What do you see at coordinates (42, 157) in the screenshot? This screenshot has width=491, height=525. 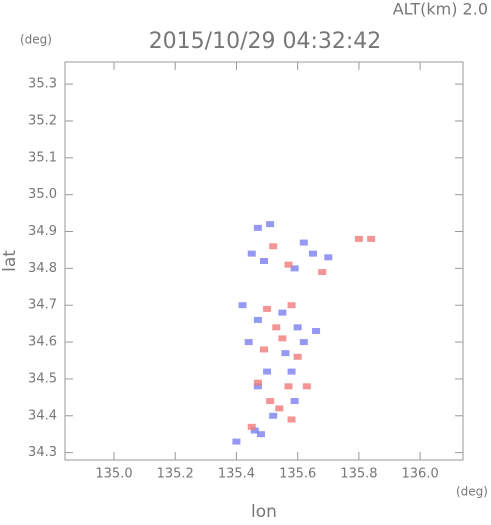 I see `y-tick-label: 35.1` at bounding box center [42, 157].